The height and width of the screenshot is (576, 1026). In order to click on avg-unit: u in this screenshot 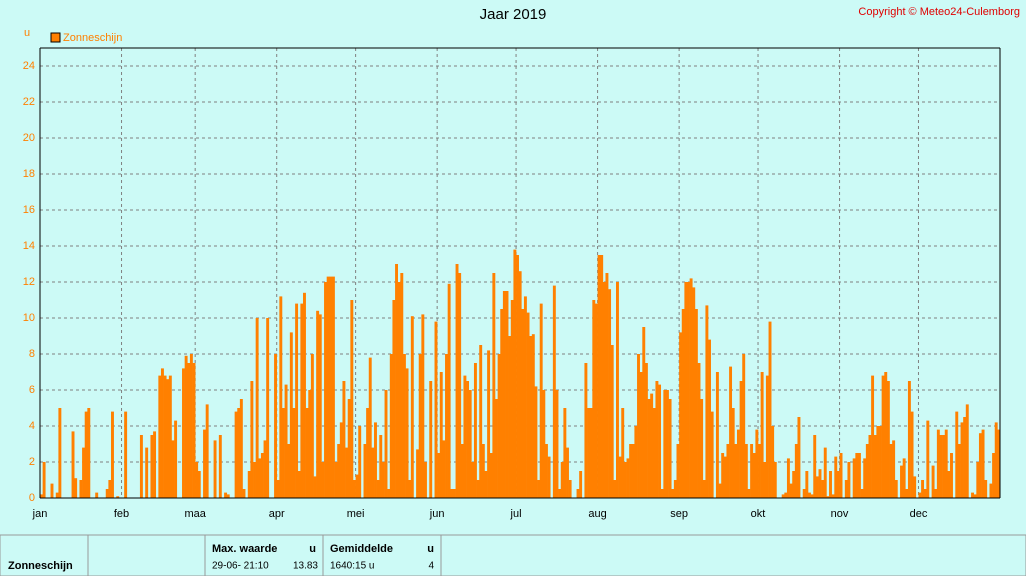, I will do `click(430, 549)`.